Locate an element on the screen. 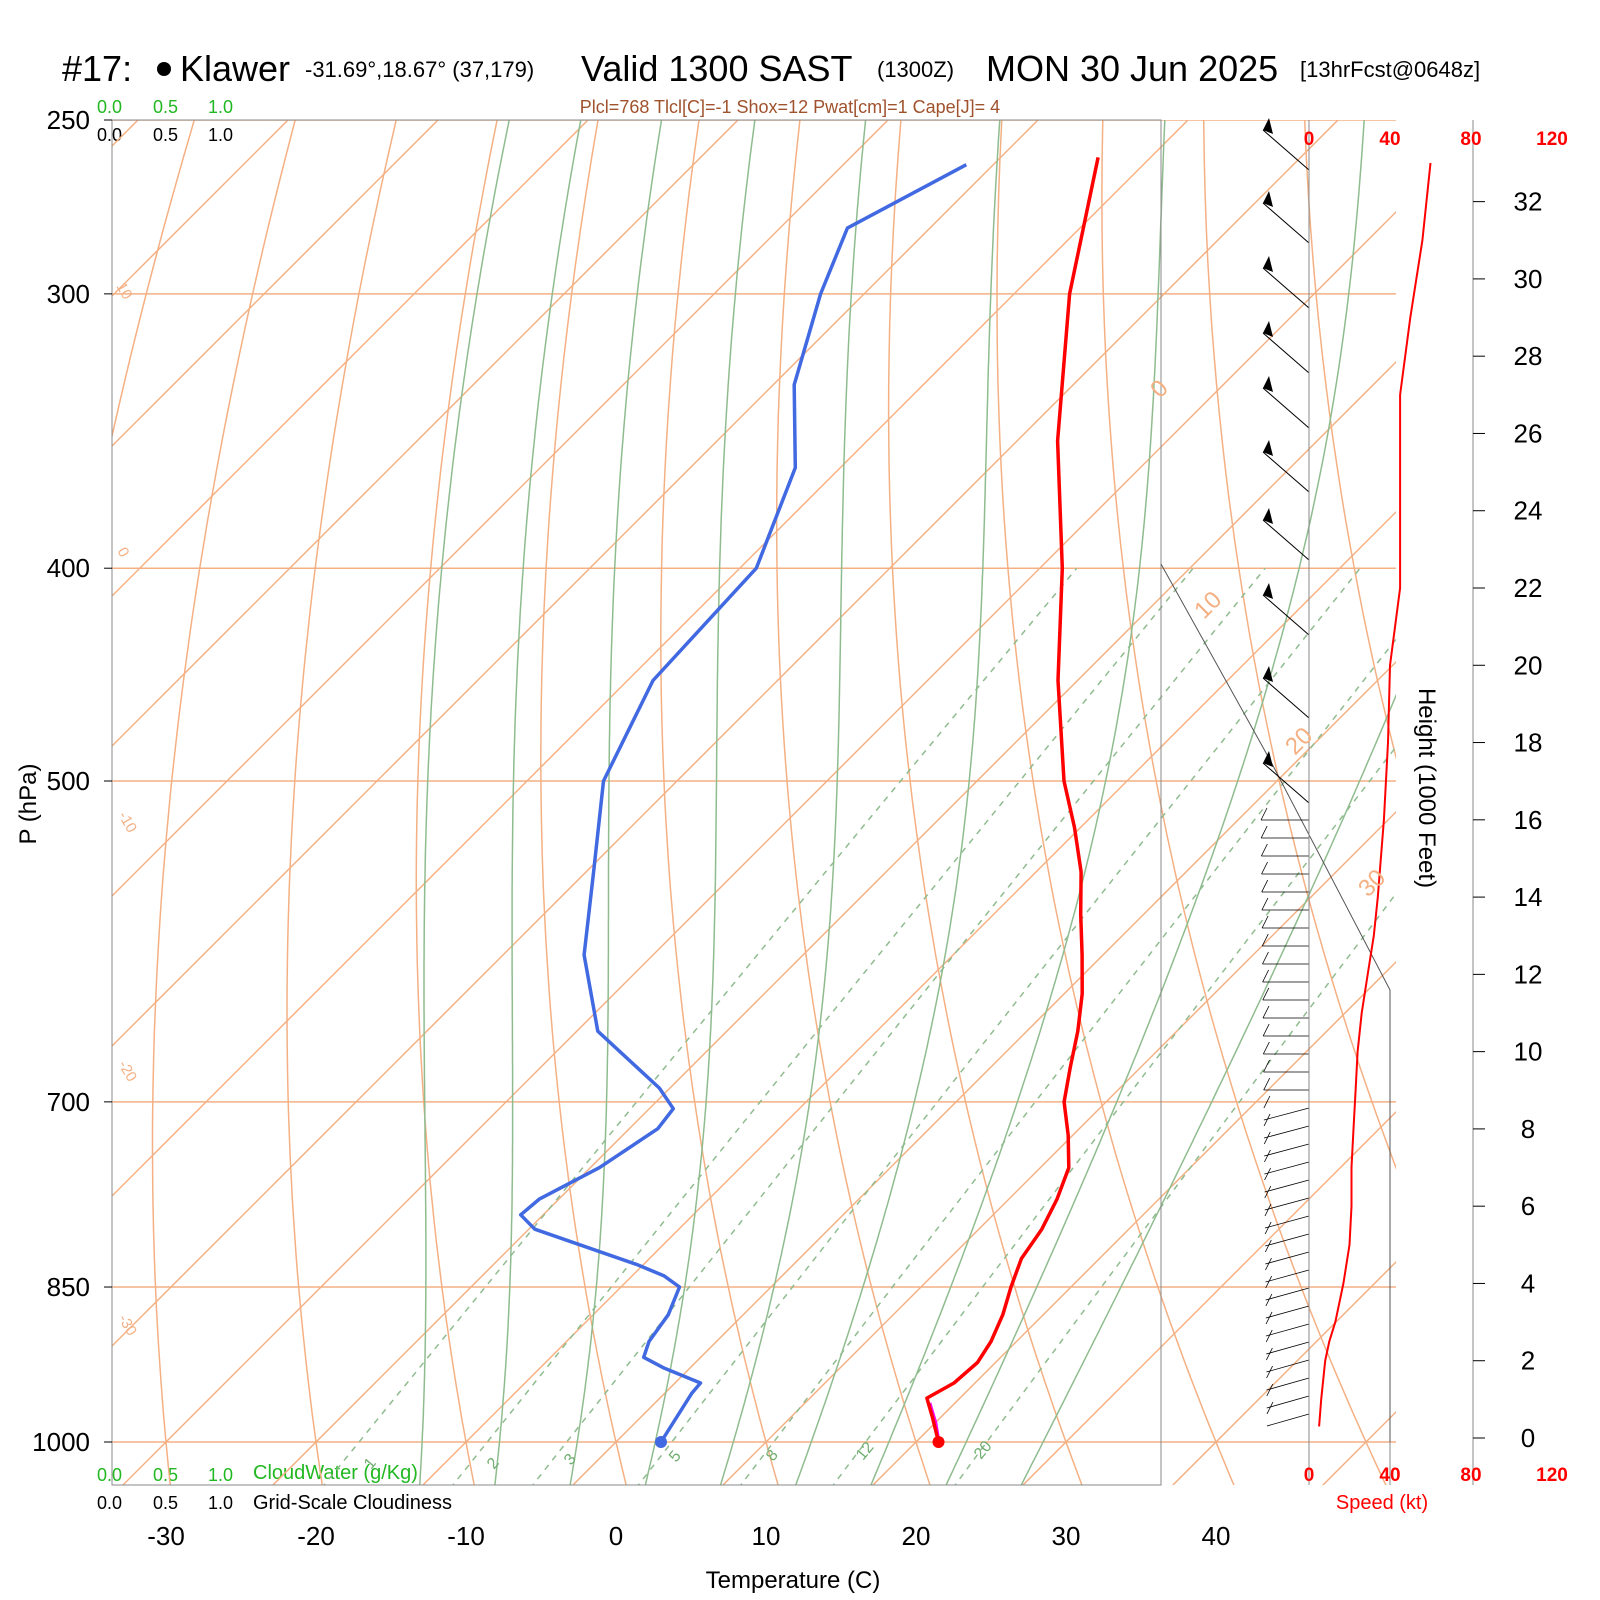  theta-label: 10 is located at coordinates (124, 291).